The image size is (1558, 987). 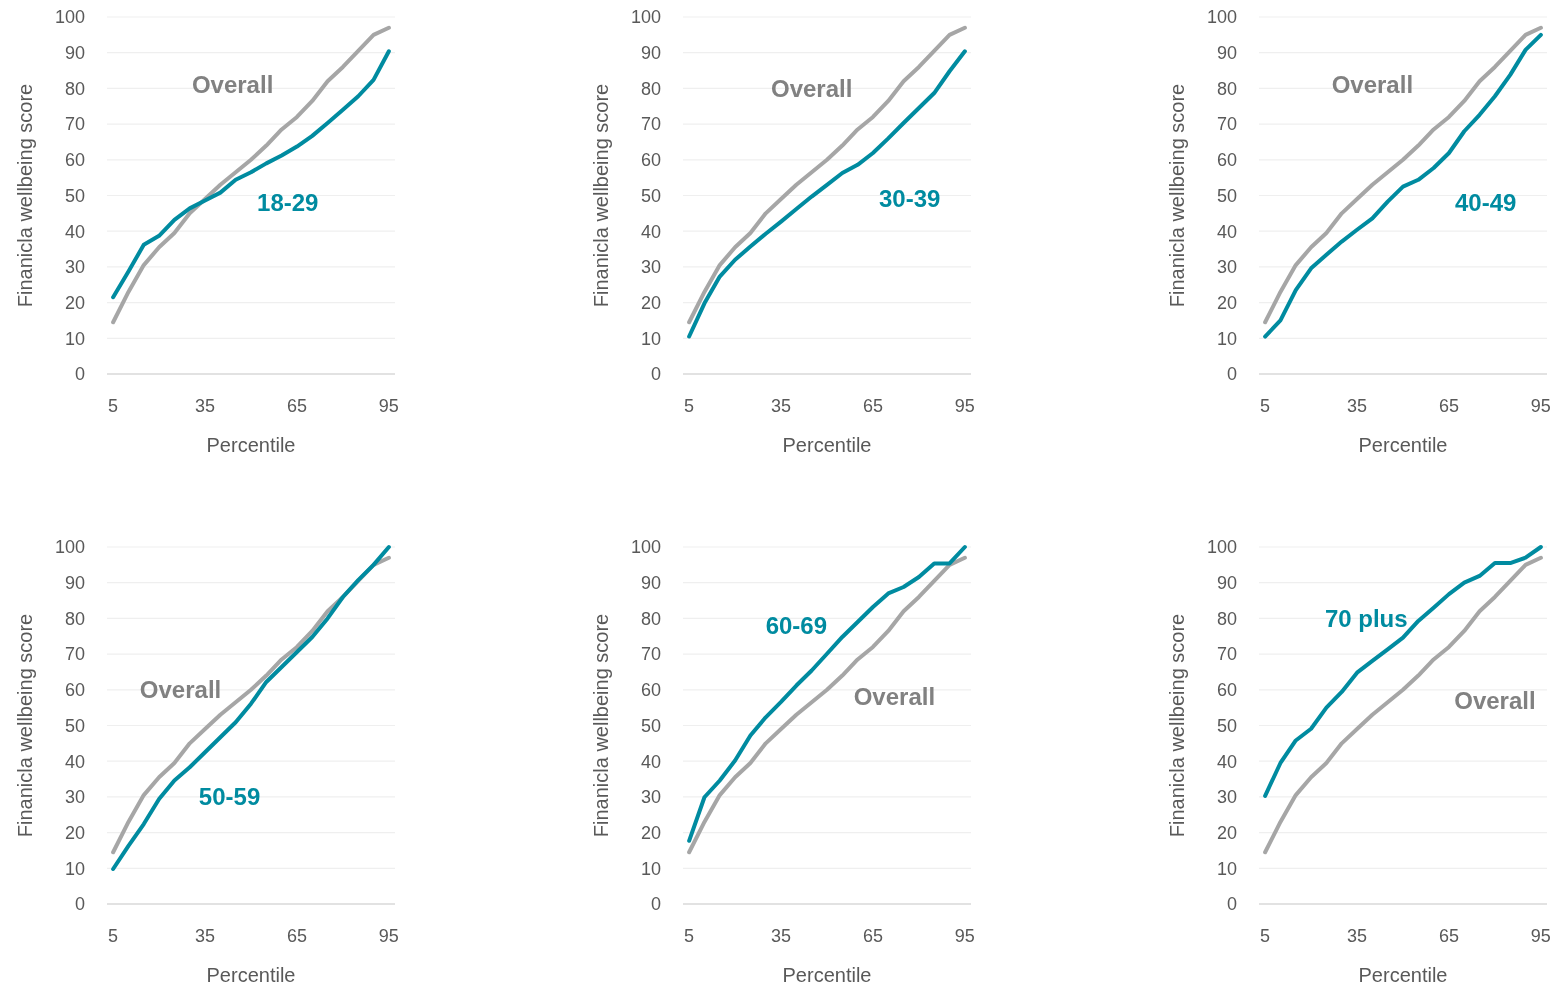 What do you see at coordinates (796, 625) in the screenshot?
I see `series-label: 60-69` at bounding box center [796, 625].